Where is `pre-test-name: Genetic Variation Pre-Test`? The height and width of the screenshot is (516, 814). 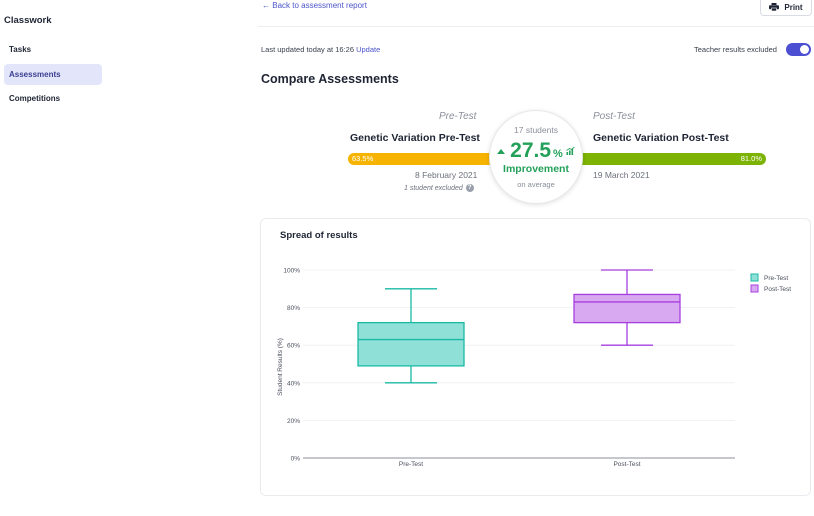
pre-test-name: Genetic Variation Pre-Test is located at coordinates (415, 138).